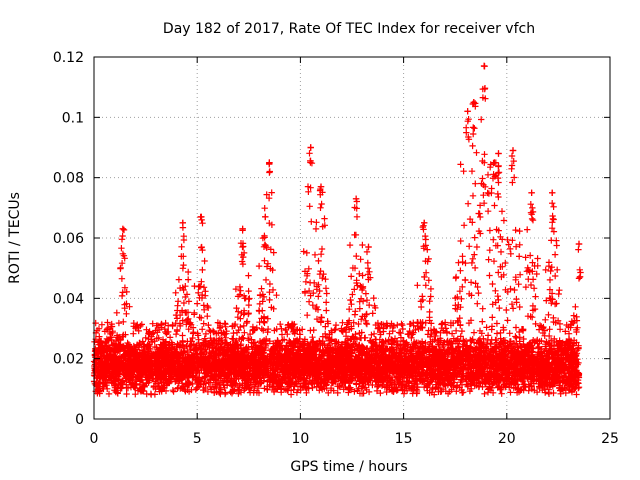 This screenshot has width=640, height=480. I want to click on x-tick-label: 25, so click(610, 439).